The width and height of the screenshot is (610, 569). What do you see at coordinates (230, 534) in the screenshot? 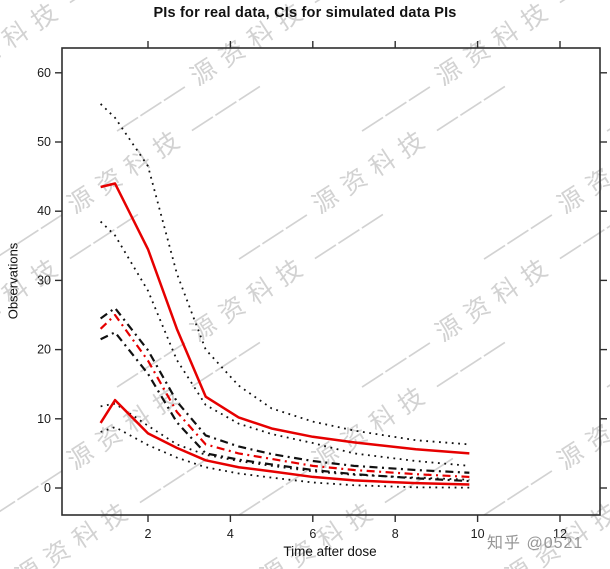
I see `x-tick-label: 4` at bounding box center [230, 534].